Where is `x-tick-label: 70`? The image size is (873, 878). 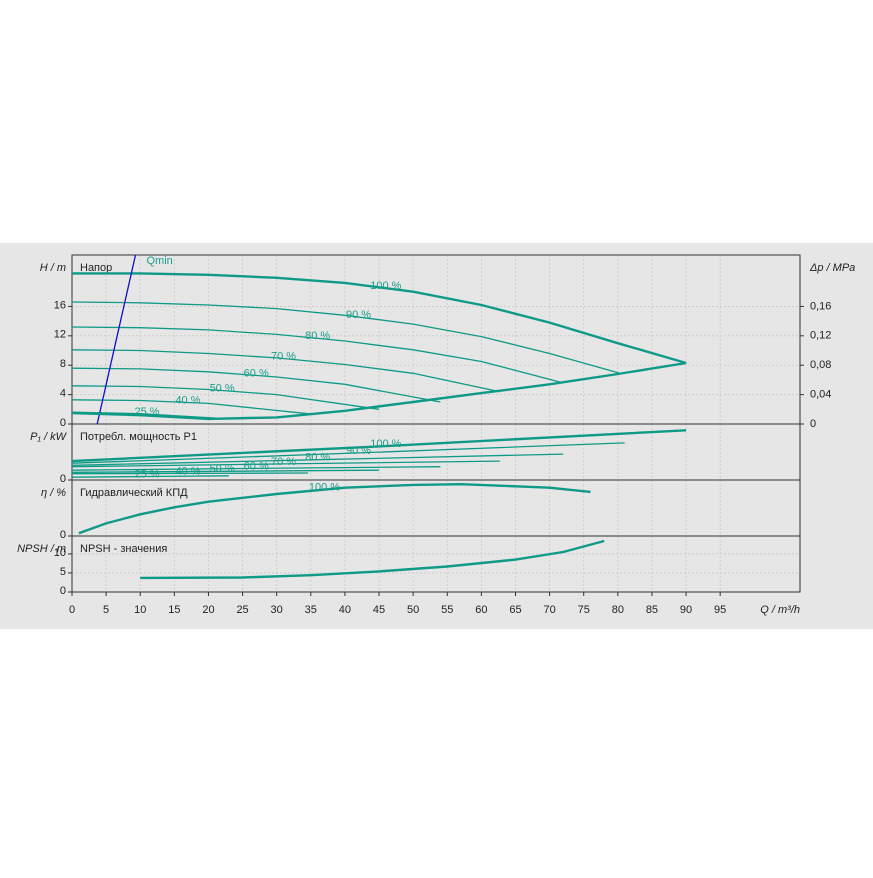 x-tick-label: 70 is located at coordinates (549, 610).